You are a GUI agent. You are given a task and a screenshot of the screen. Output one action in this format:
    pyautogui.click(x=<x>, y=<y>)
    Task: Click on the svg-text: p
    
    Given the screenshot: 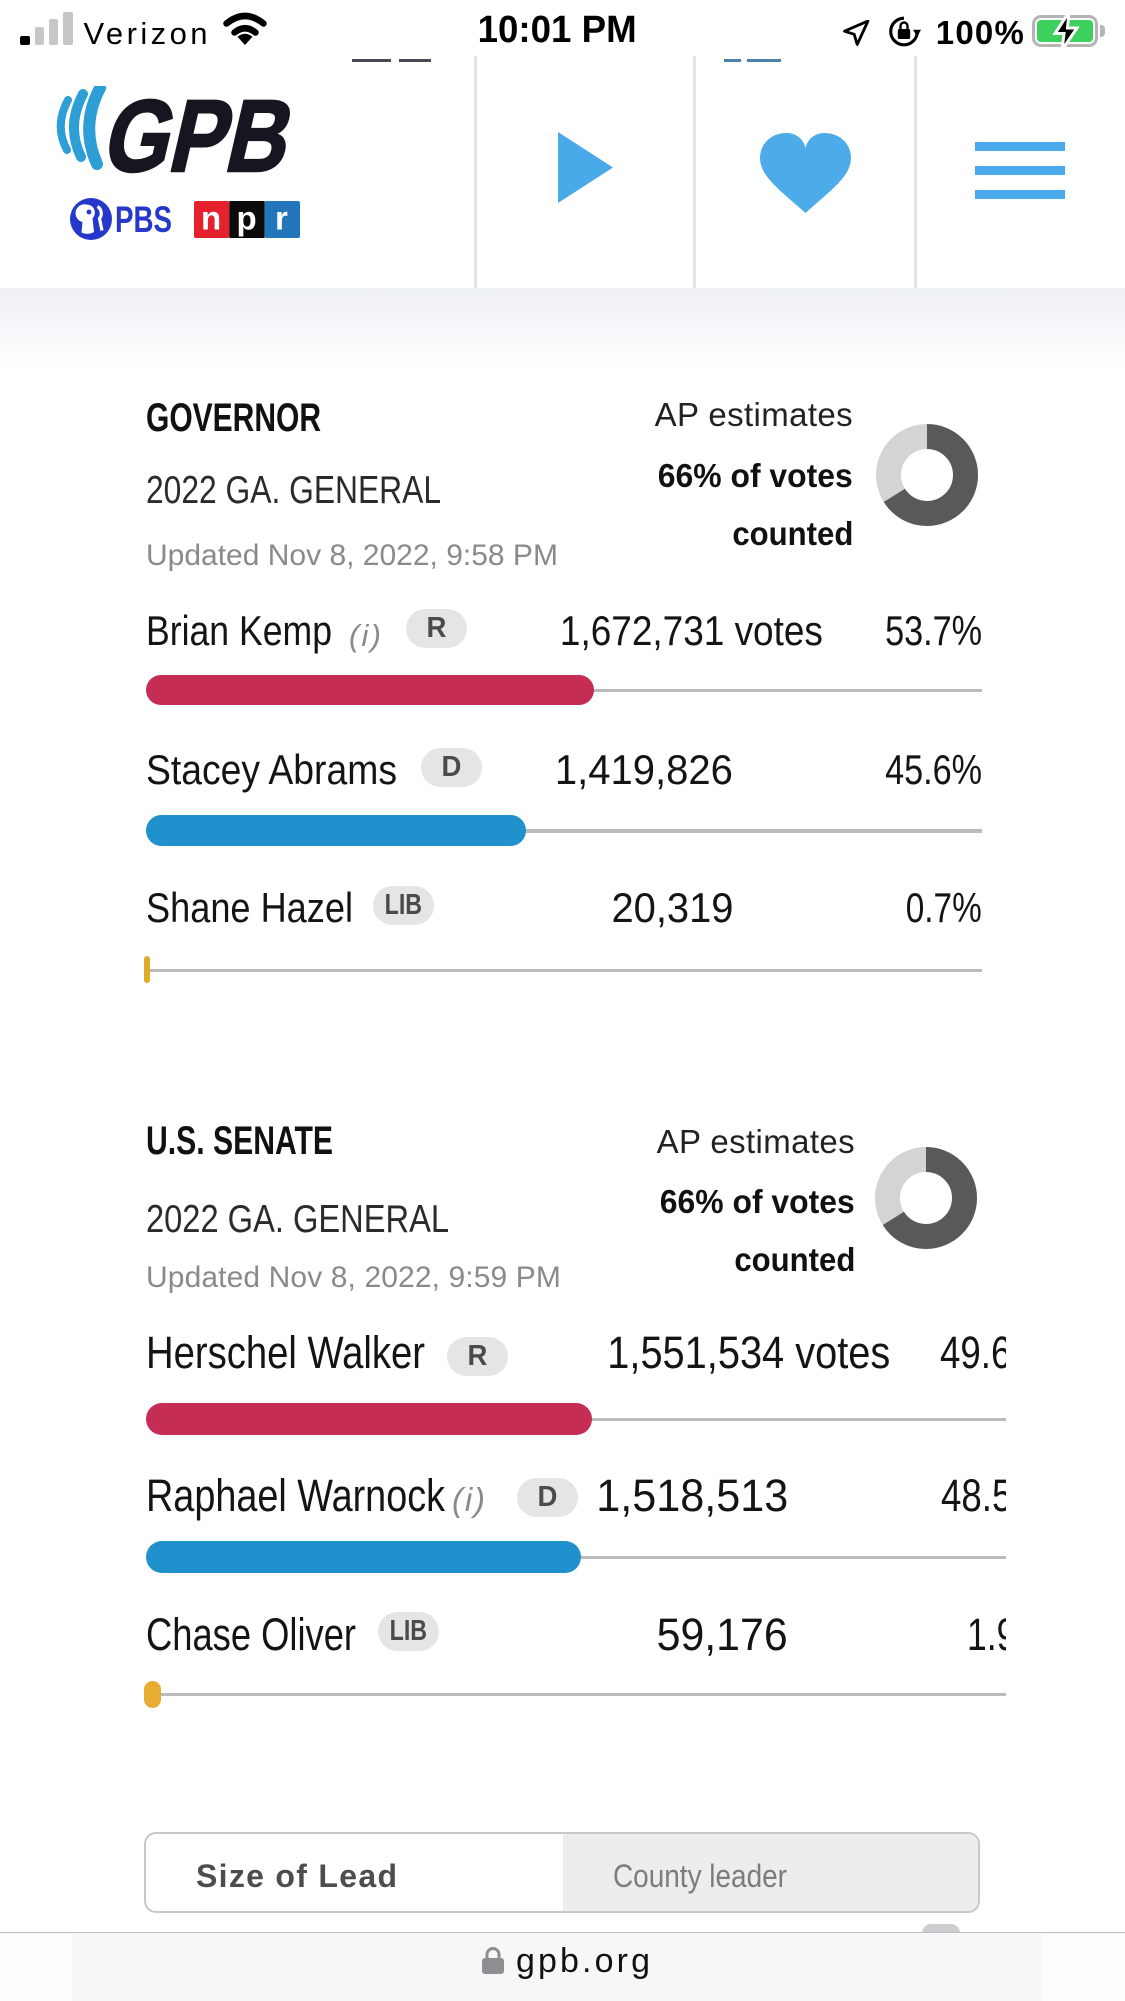 What is the action you would take?
    pyautogui.click(x=247, y=219)
    